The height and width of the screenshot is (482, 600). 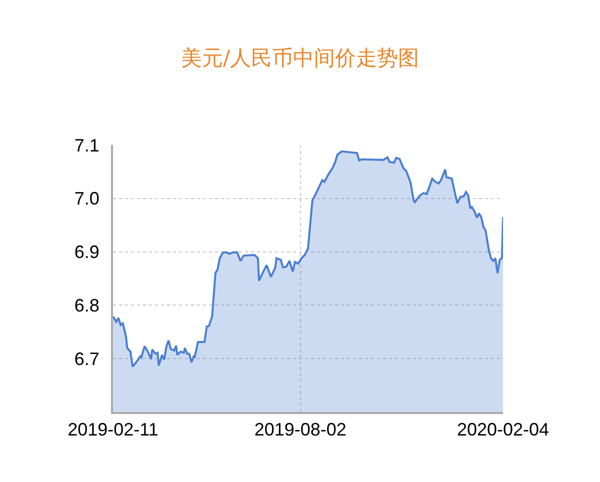 I want to click on x-tick-label: 2019-02-11, so click(x=113, y=430).